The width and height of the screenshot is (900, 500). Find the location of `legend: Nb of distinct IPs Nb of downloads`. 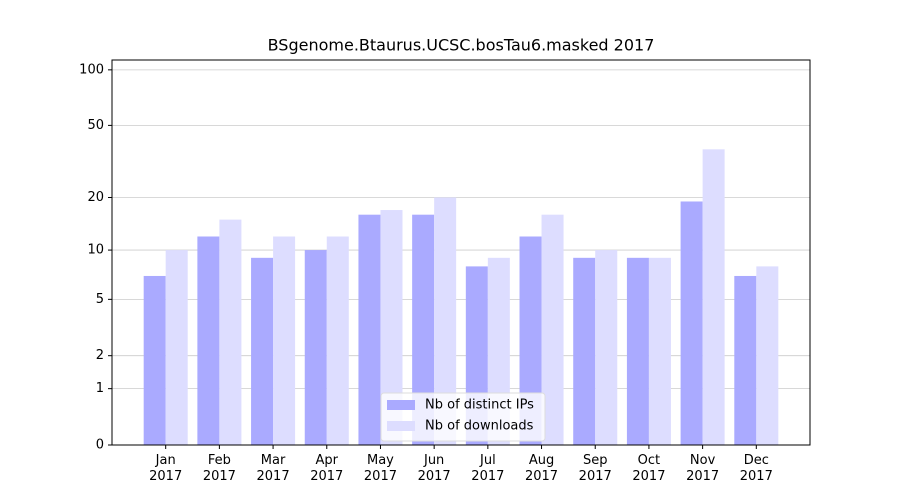

legend: Nb of distinct IPs Nb of downloads is located at coordinates (463, 417).